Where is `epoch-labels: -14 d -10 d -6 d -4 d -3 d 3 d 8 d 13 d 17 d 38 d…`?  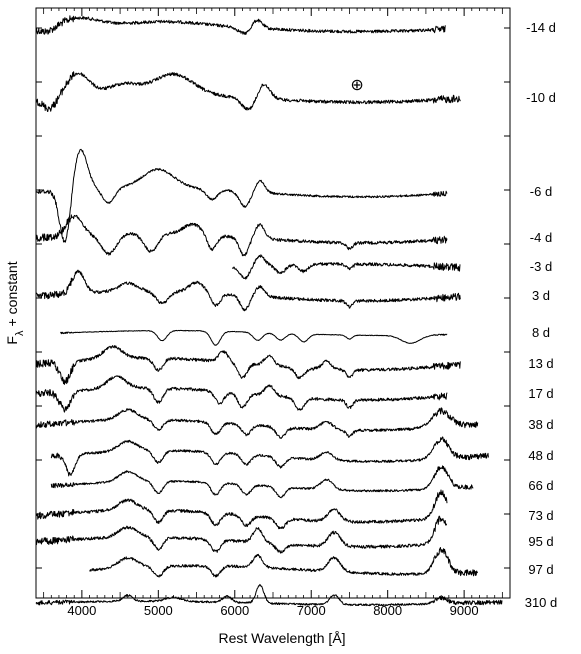 epoch-labels: -14 d -10 d -6 d -4 d -3 d 3 d 8 d 13 d 17 d 38 d… is located at coordinates (541, 315).